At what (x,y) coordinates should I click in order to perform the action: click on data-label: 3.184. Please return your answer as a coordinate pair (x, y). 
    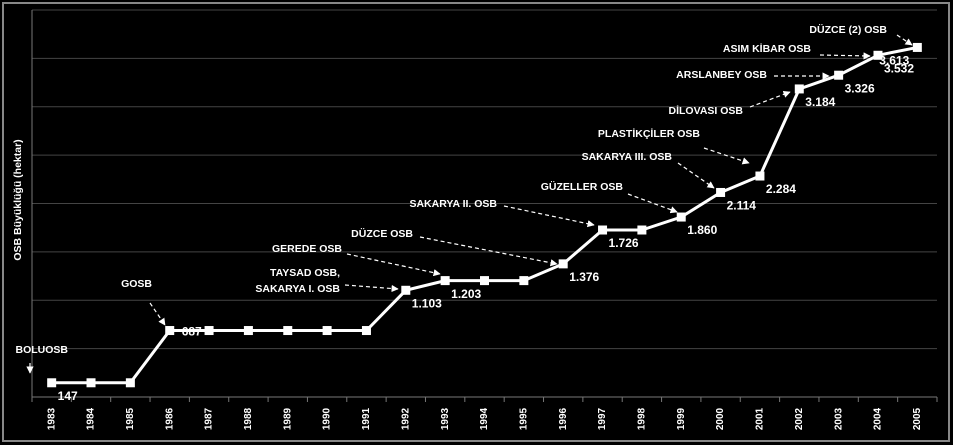
    Looking at the image, I should click on (820, 102).